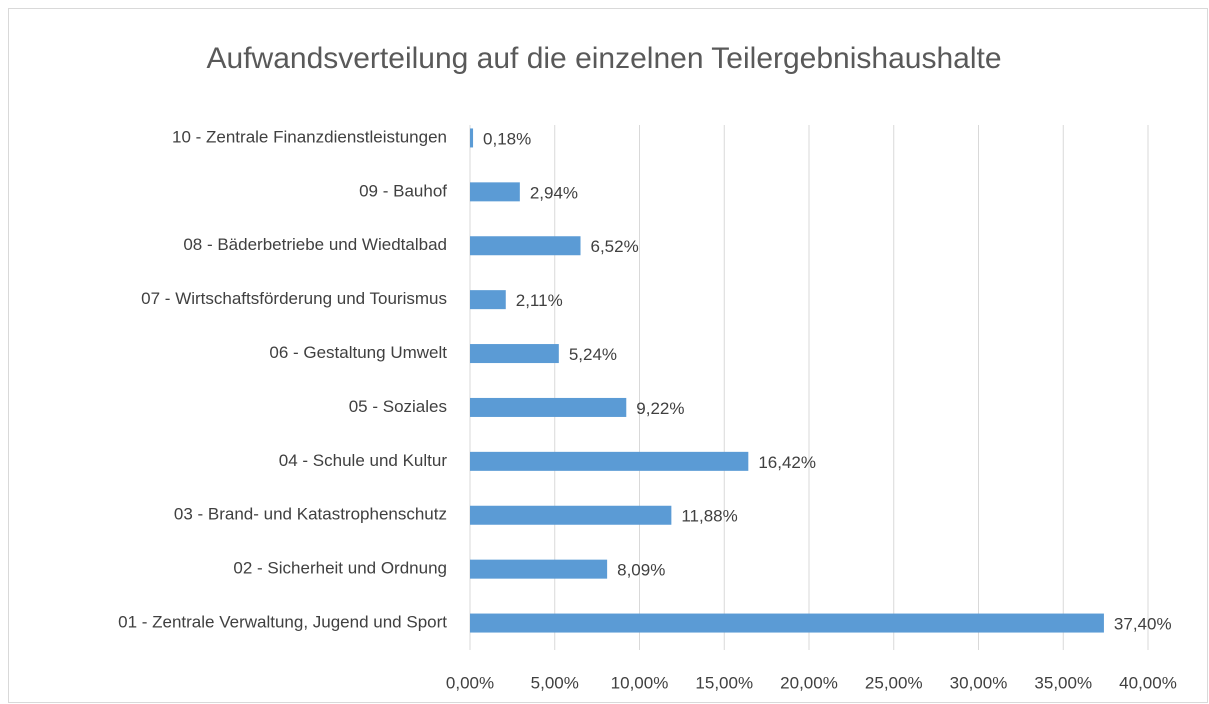  Describe the element at coordinates (310, 514) in the screenshot. I see `y-tick-label: 03 - Brand- und Katastrophenschutz` at that location.